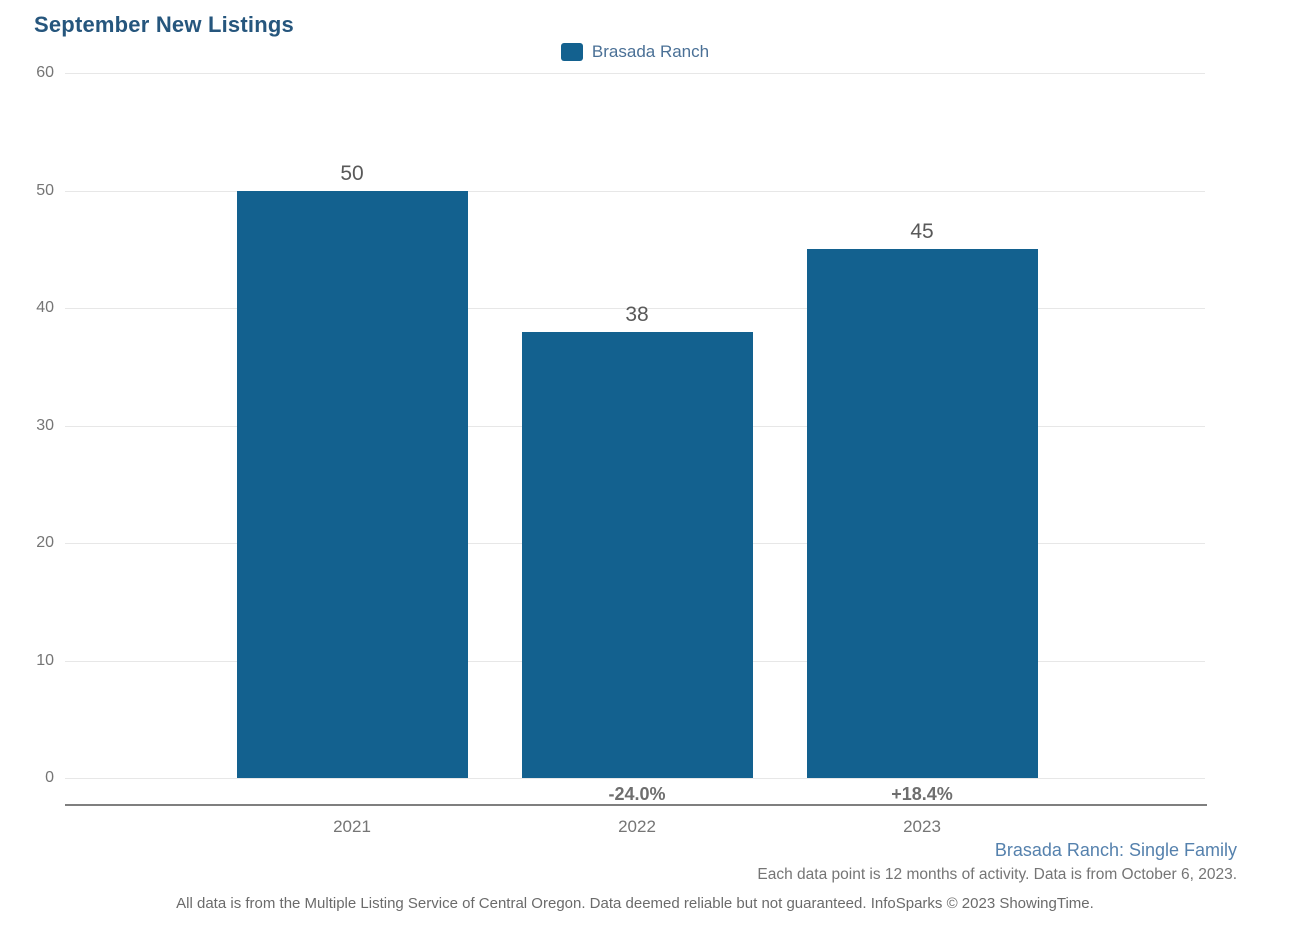  Describe the element at coordinates (45, 307) in the screenshot. I see `y-tick-label-40: 40` at that location.